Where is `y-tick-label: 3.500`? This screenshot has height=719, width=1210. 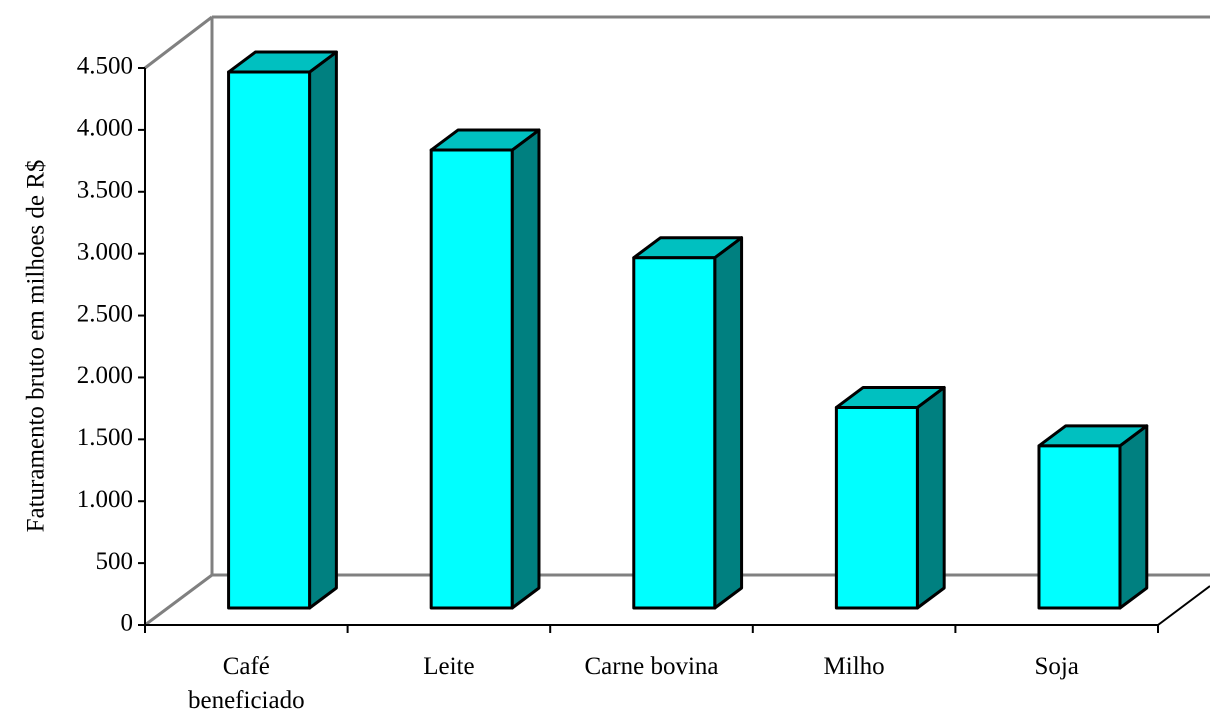 y-tick-label: 3.500 is located at coordinates (105, 190).